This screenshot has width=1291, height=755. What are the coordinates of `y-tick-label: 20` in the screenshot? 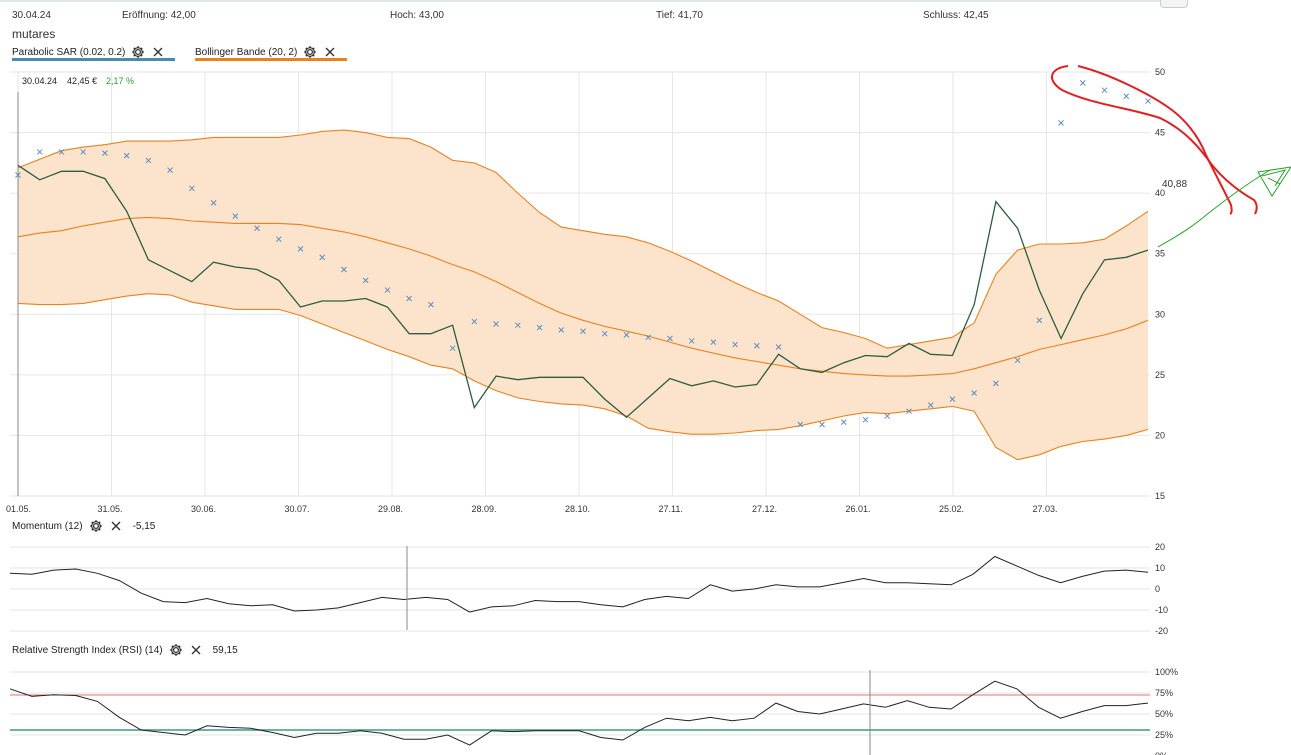 It's located at (1160, 435).